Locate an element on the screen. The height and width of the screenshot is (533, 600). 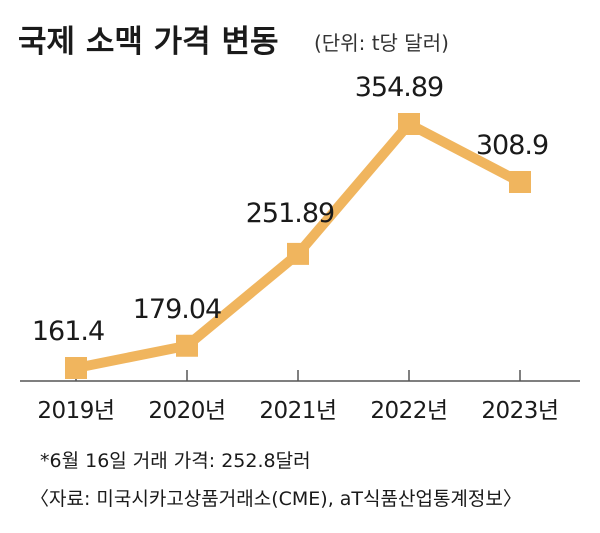
footnote: *6월 16일 거래 가격: 252.8달러 is located at coordinates (175, 461).